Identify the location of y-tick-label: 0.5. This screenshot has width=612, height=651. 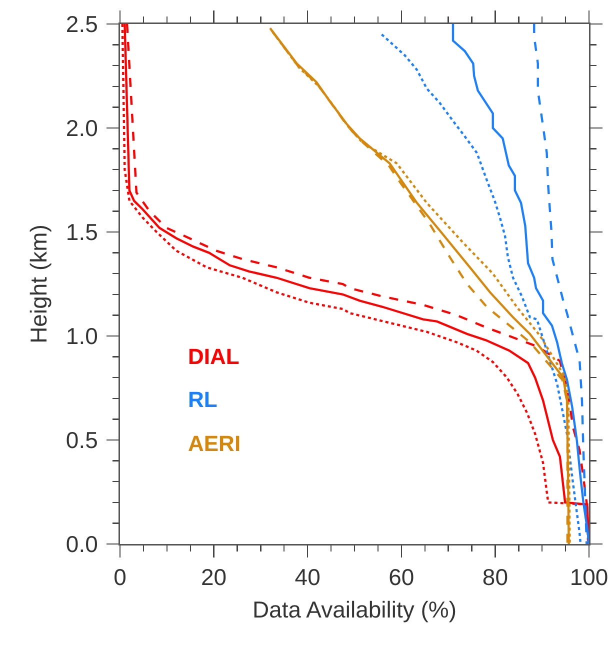
(82, 440).